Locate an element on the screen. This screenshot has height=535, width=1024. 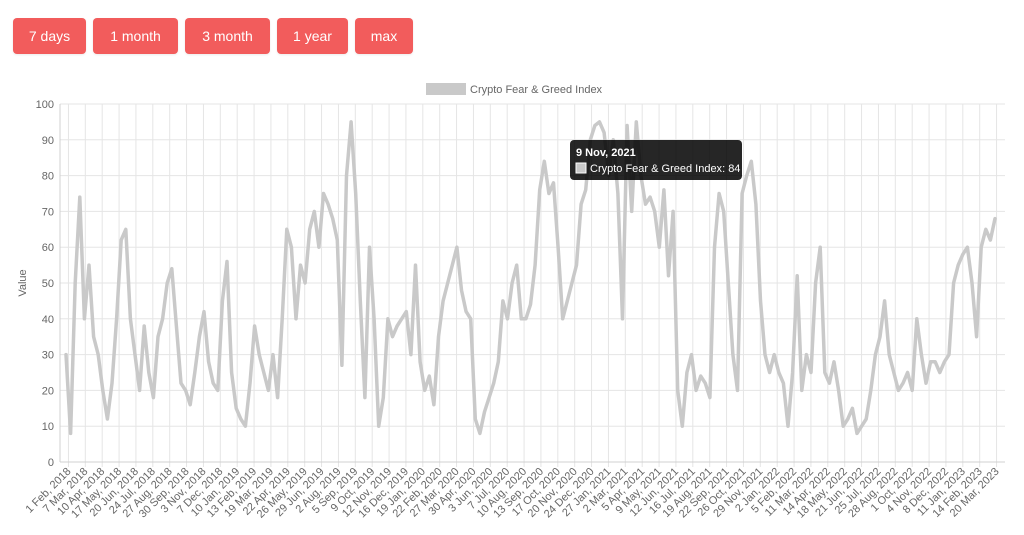
y-tick-label: 60 is located at coordinates (48, 248).